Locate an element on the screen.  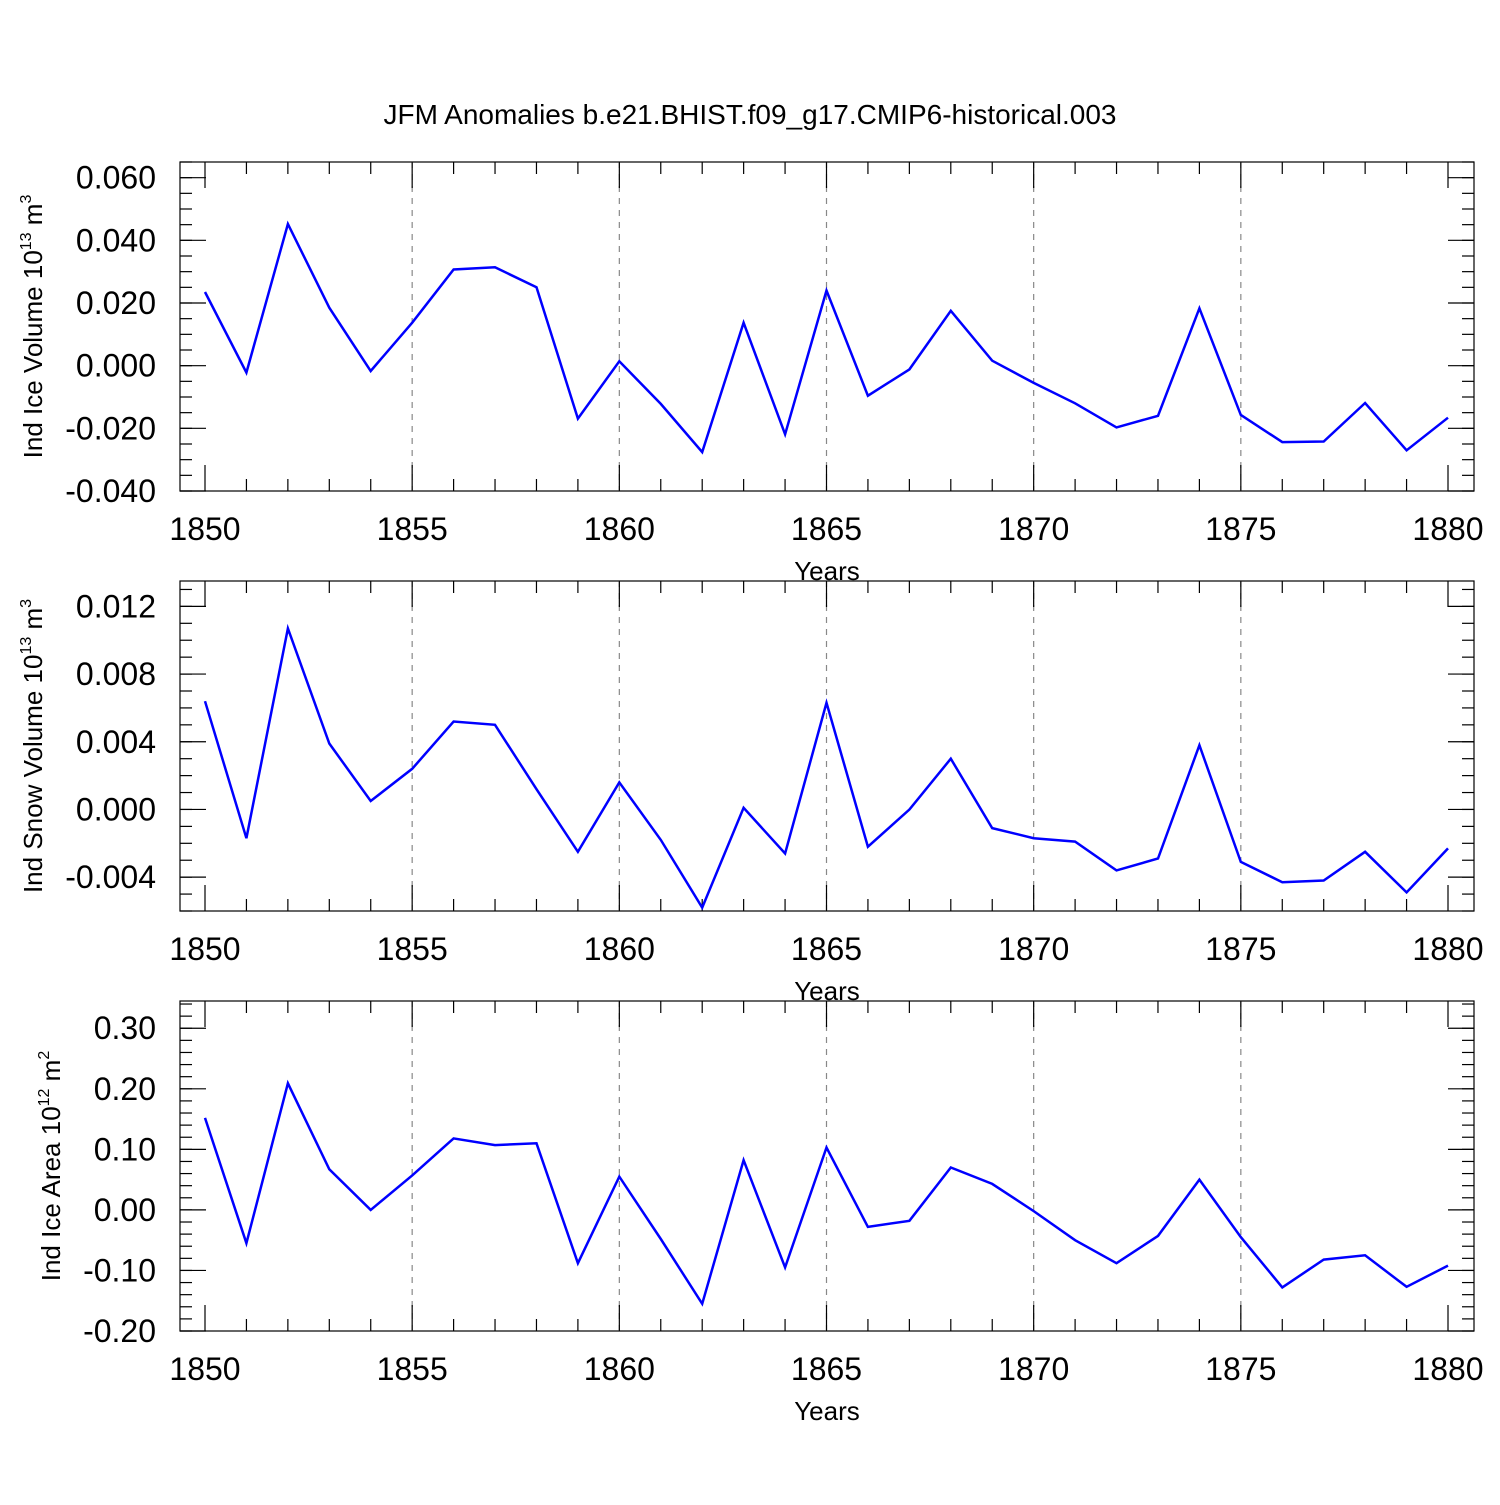
y-axis-title: Ind Ice Area 1012 m2 is located at coordinates (51, 1166).